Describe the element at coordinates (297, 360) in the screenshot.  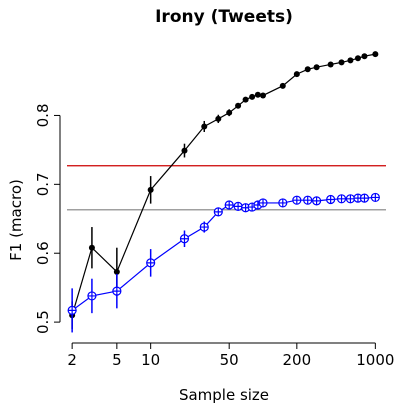
I see `x-tick-label: 200` at that location.